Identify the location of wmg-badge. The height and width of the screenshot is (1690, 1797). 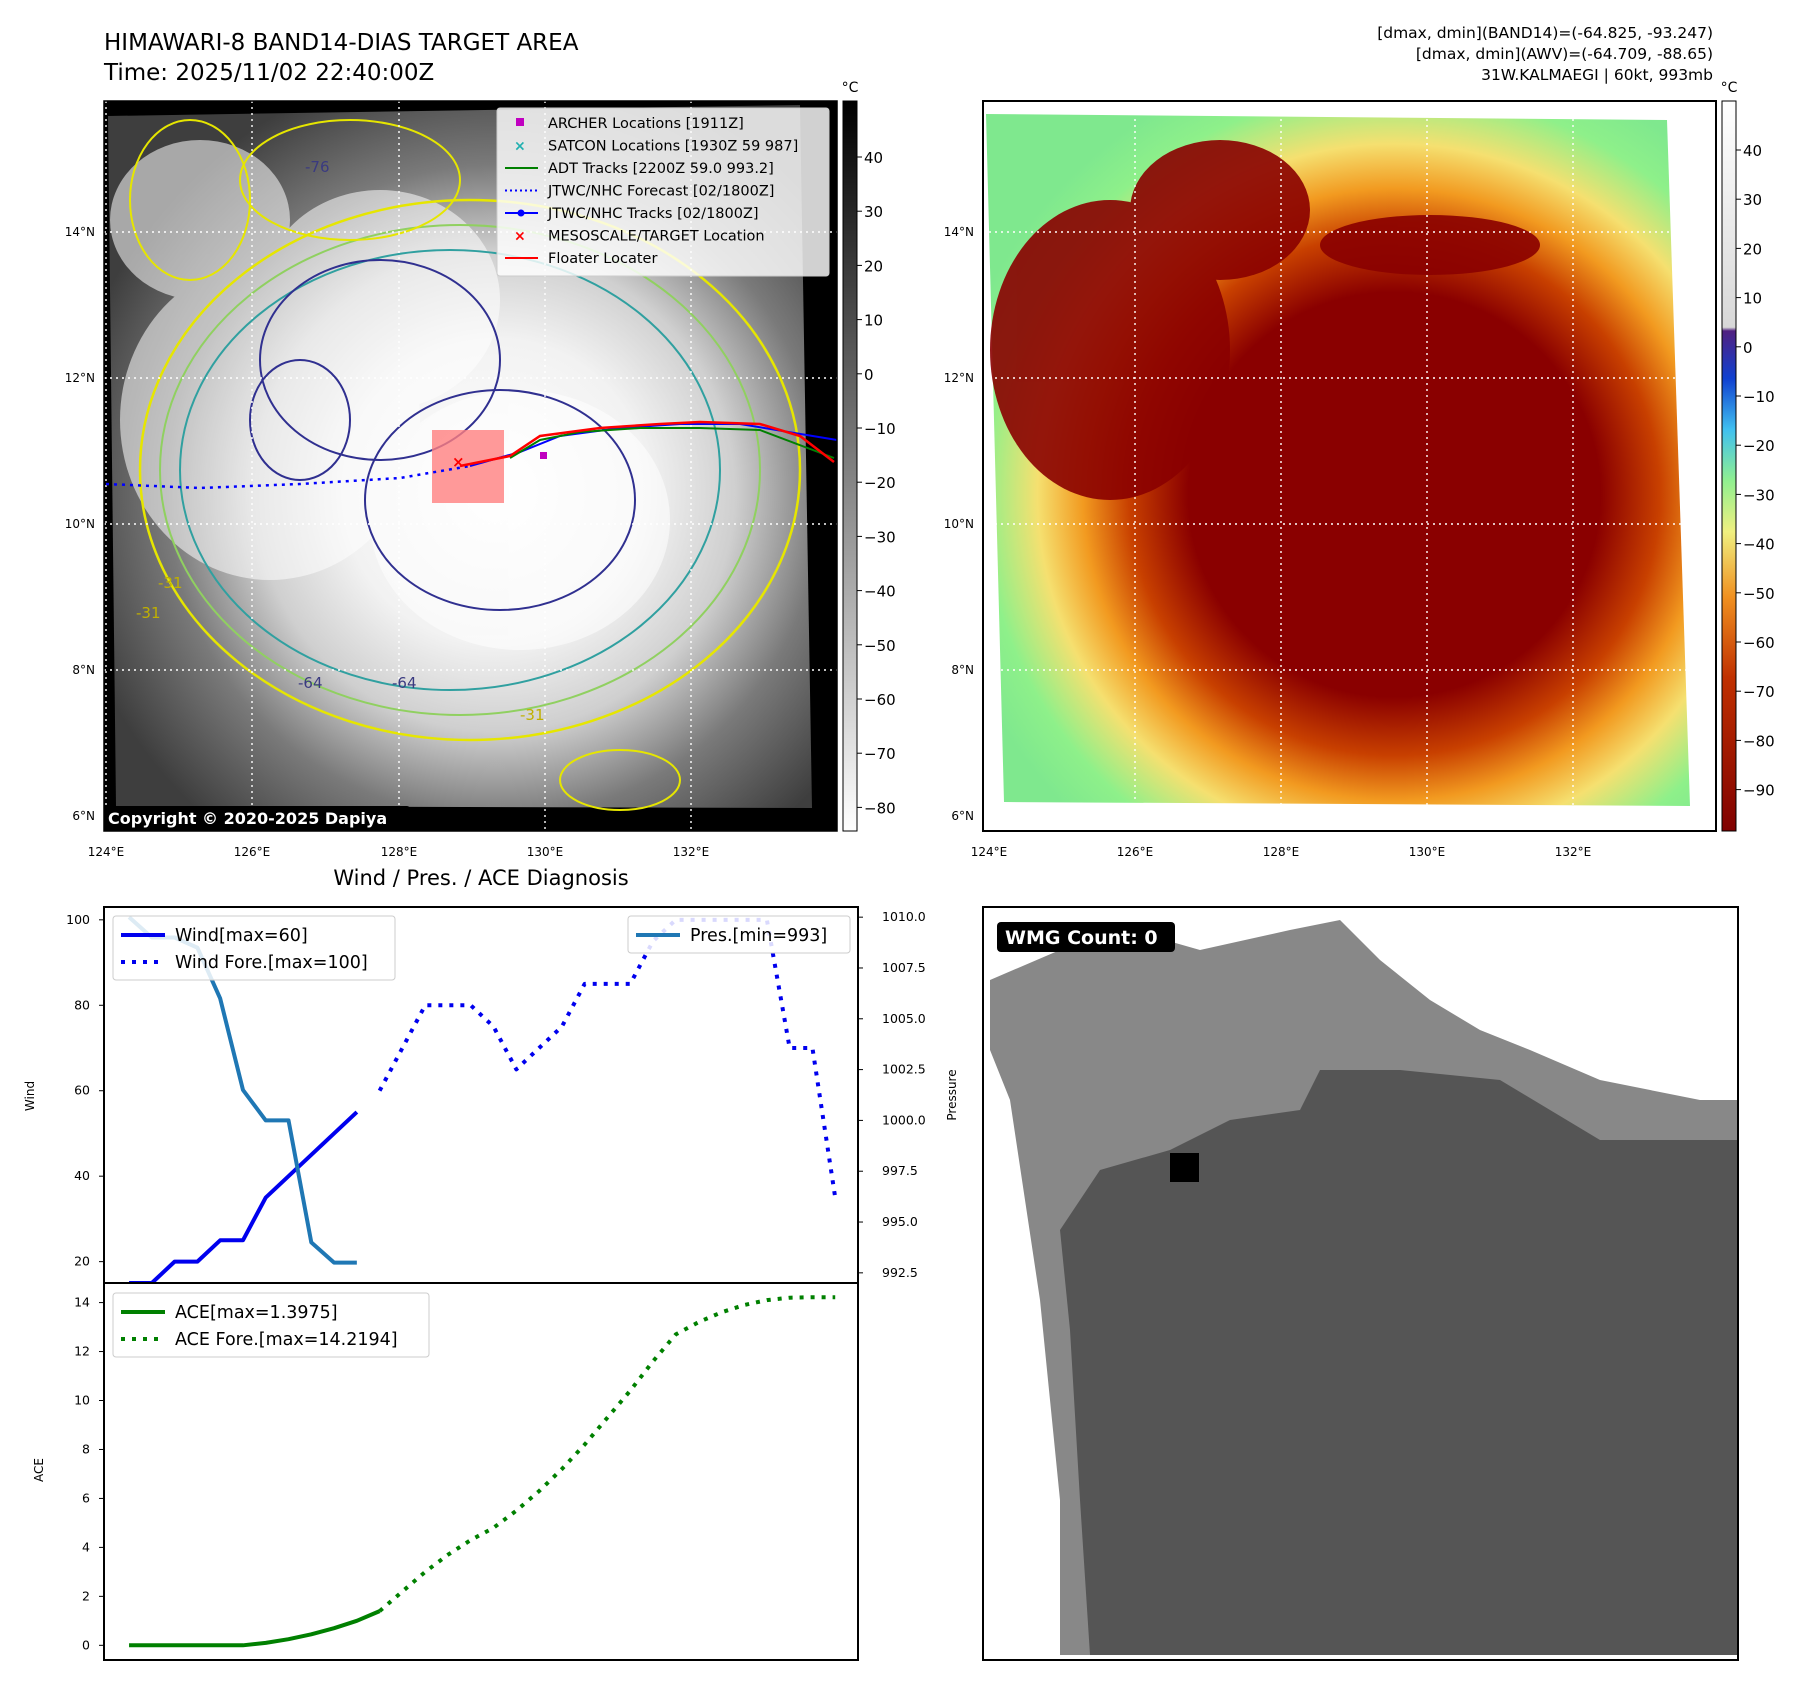
(1086, 937).